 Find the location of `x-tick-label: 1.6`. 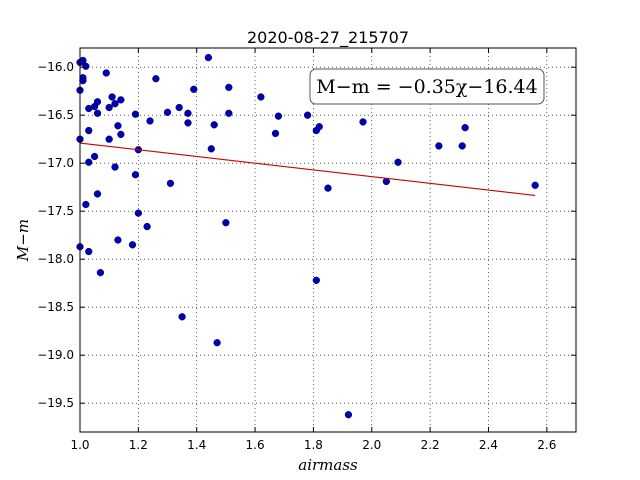

x-tick-label: 1.6 is located at coordinates (255, 445).